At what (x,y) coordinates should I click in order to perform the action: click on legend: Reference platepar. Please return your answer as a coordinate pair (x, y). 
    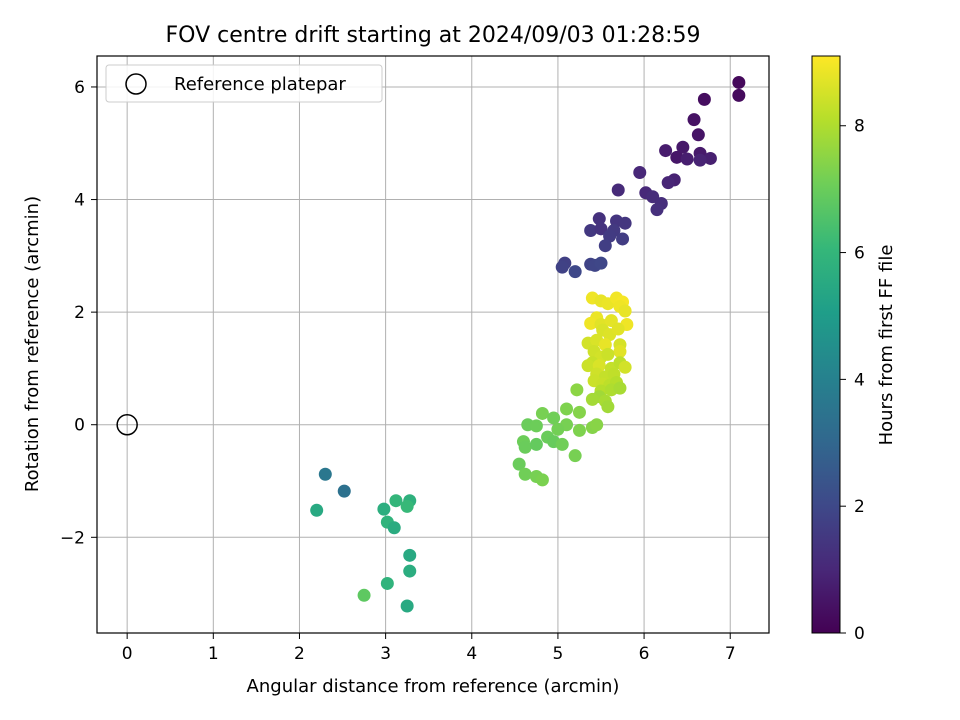
    Looking at the image, I should click on (244, 83).